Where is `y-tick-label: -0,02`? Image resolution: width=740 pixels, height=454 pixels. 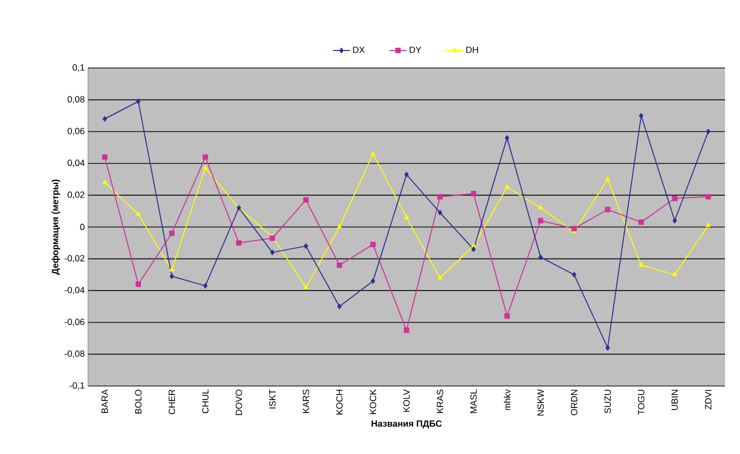 y-tick-label: -0,02 is located at coordinates (74, 258).